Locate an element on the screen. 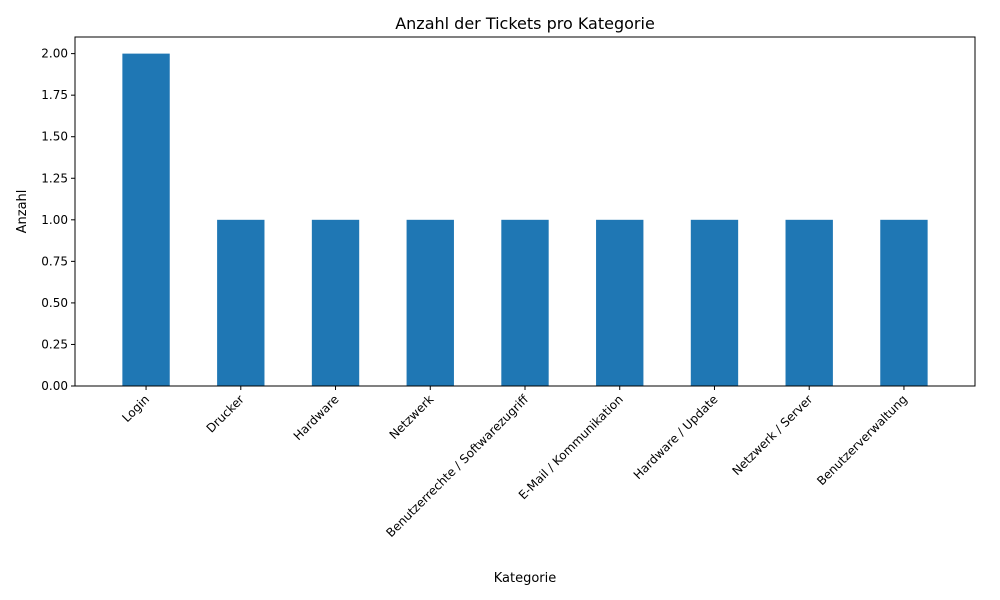 The height and width of the screenshot is (600, 1000). y-tick-label-5: 1.25 is located at coordinates (54, 178).